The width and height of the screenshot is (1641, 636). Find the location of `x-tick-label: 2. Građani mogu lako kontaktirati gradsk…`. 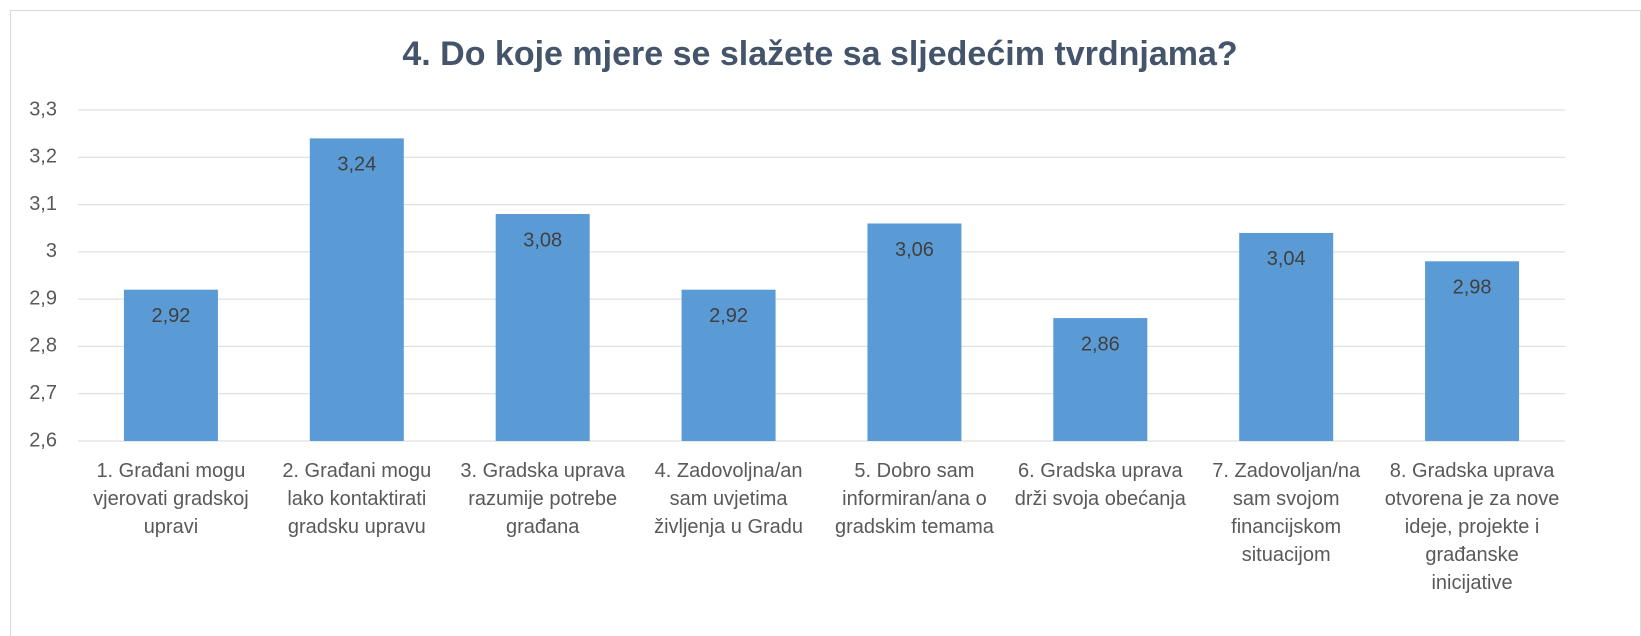

x-tick-label: 2. Građani mogu lako kontaktirati gradsk… is located at coordinates (357, 499).